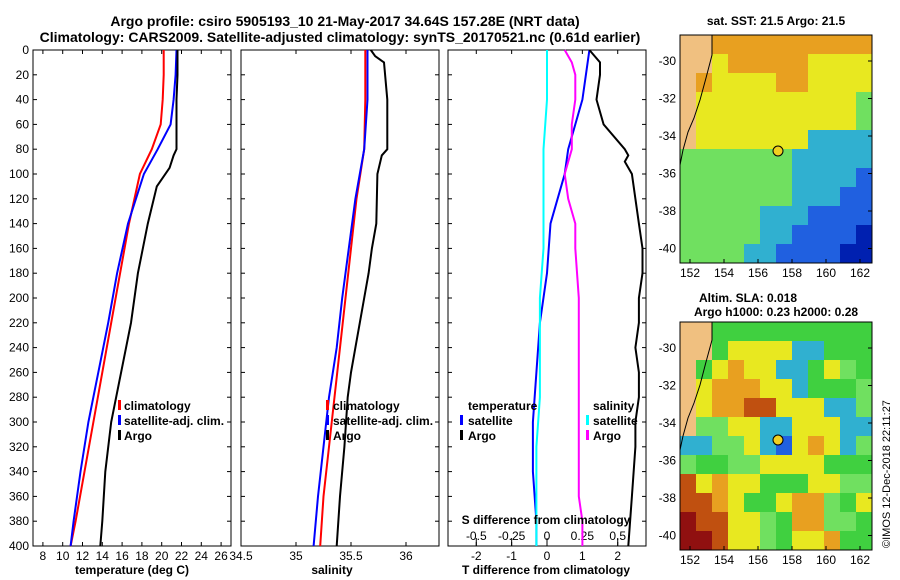 This screenshot has width=900, height=580. What do you see at coordinates (19, 224) in the screenshot?
I see `depth-tick-label: 140` at bounding box center [19, 224].